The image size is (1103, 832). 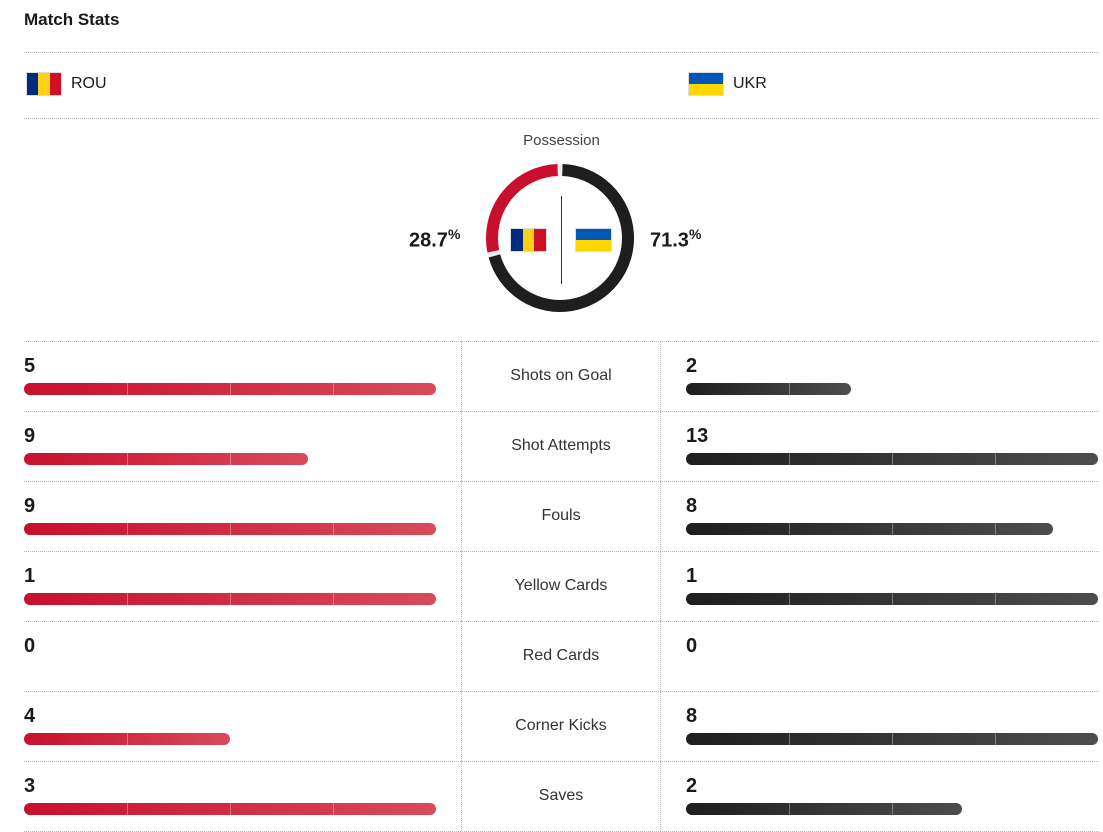 I want to click on stat-label: Corner Kicks, so click(x=561, y=725).